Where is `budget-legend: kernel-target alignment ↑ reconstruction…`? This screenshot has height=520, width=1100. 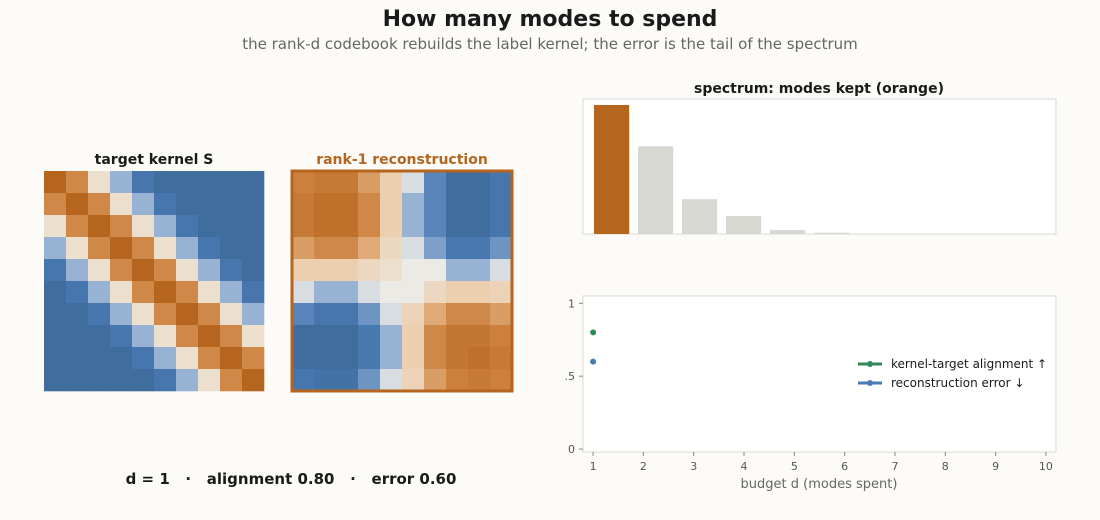
budget-legend: kernel-target alignment ↑ reconstruction… is located at coordinates (952, 373).